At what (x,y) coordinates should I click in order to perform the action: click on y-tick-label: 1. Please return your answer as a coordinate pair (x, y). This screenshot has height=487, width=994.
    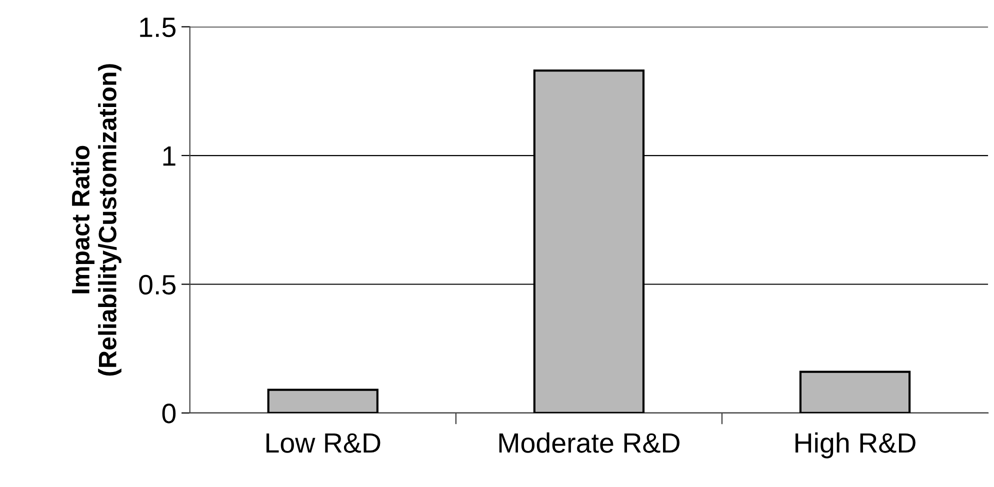
    Looking at the image, I should click on (169, 156).